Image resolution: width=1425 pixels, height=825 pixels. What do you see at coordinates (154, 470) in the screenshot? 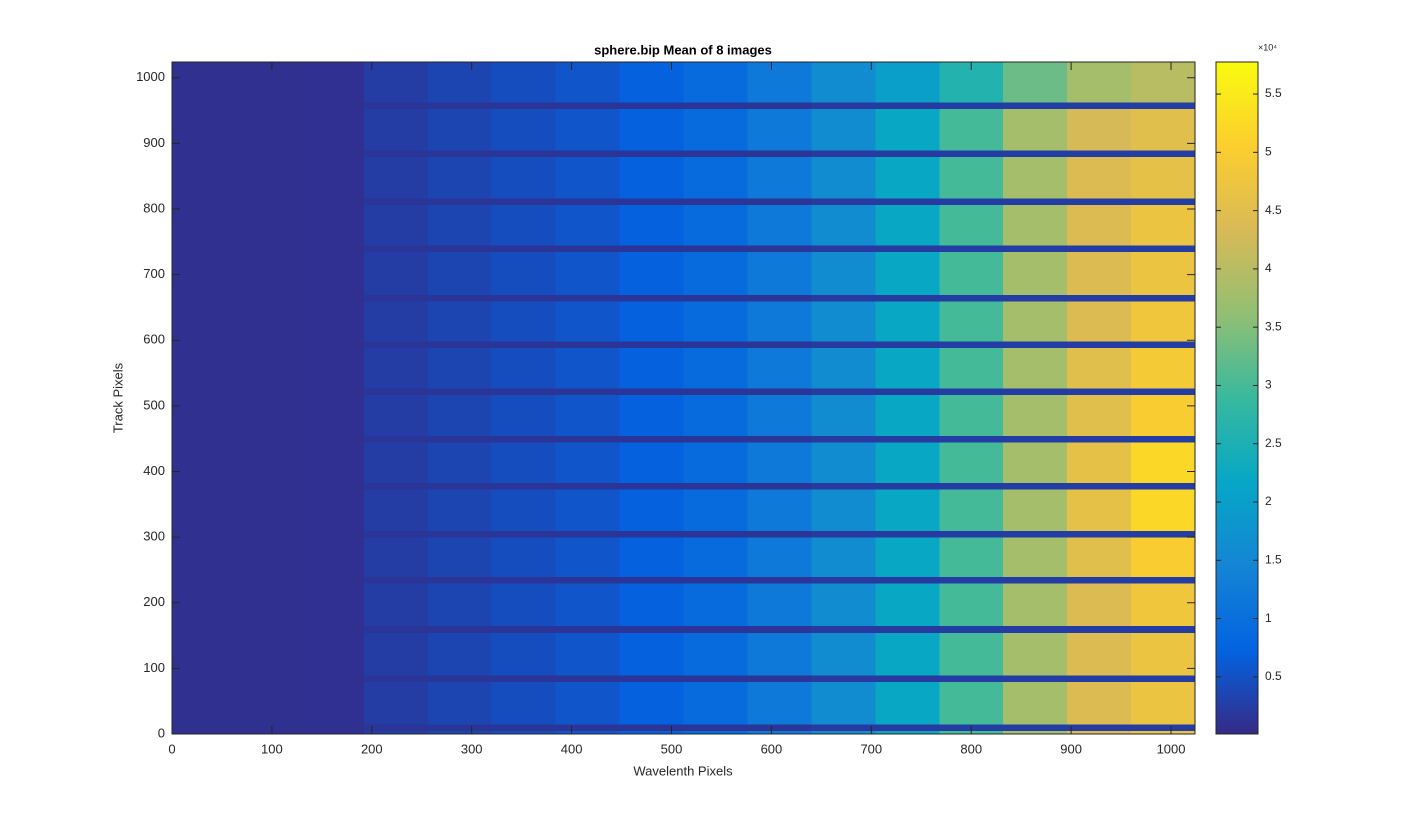
I see `y-tick-label: 400` at bounding box center [154, 470].